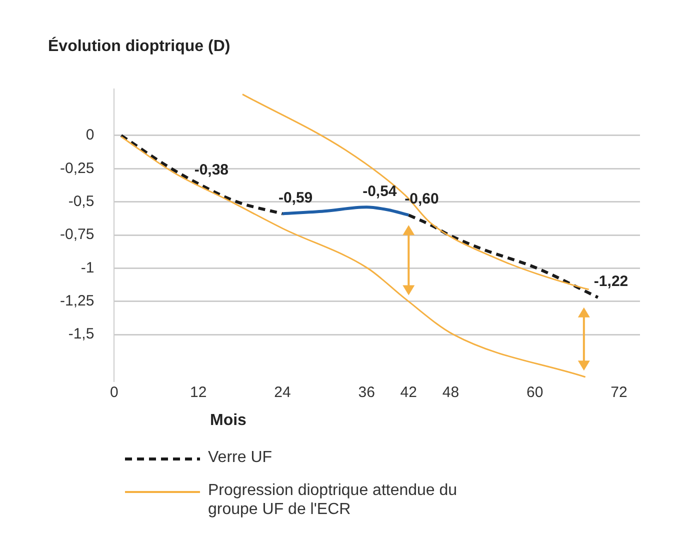 The height and width of the screenshot is (541, 686). Describe the element at coordinates (241, 457) in the screenshot. I see `legend-label: Verre UF` at that location.